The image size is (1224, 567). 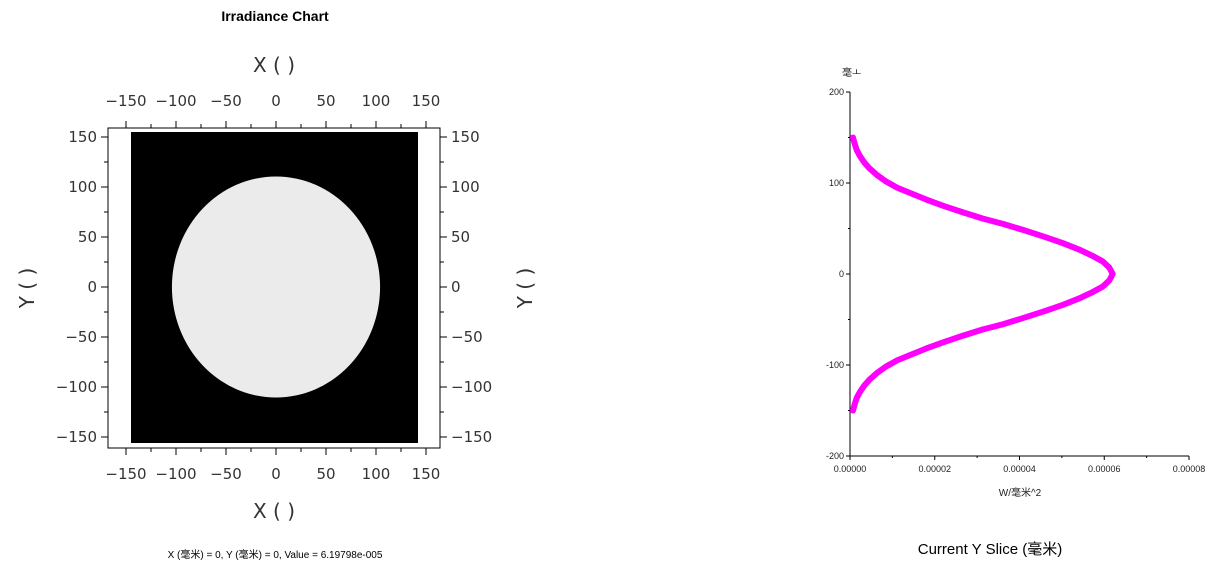 What do you see at coordinates (990, 549) in the screenshot?
I see `slice-title: Current Y Slice (毫米)` at bounding box center [990, 549].